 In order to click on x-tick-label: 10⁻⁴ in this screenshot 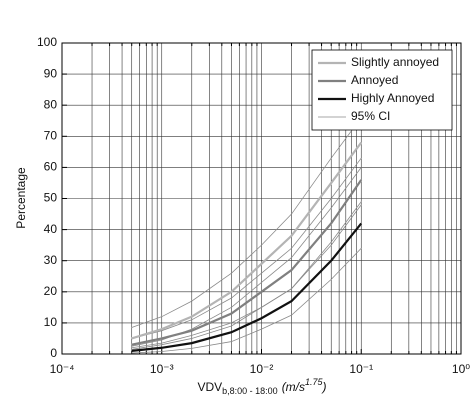, I will do `click(62, 369)`.